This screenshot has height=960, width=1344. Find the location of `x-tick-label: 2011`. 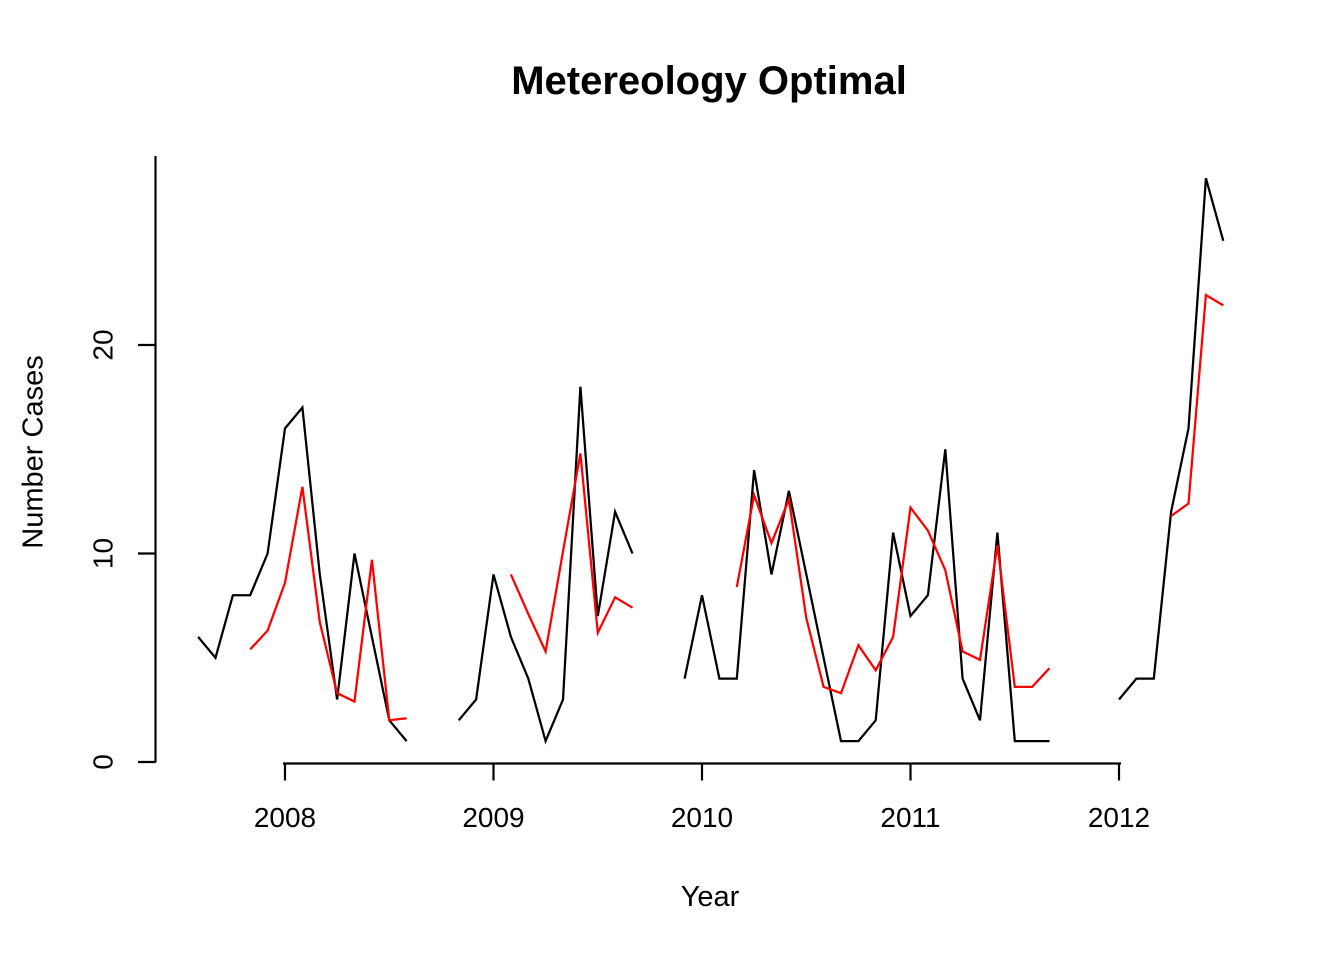

x-tick-label: 2011 is located at coordinates (910, 817).